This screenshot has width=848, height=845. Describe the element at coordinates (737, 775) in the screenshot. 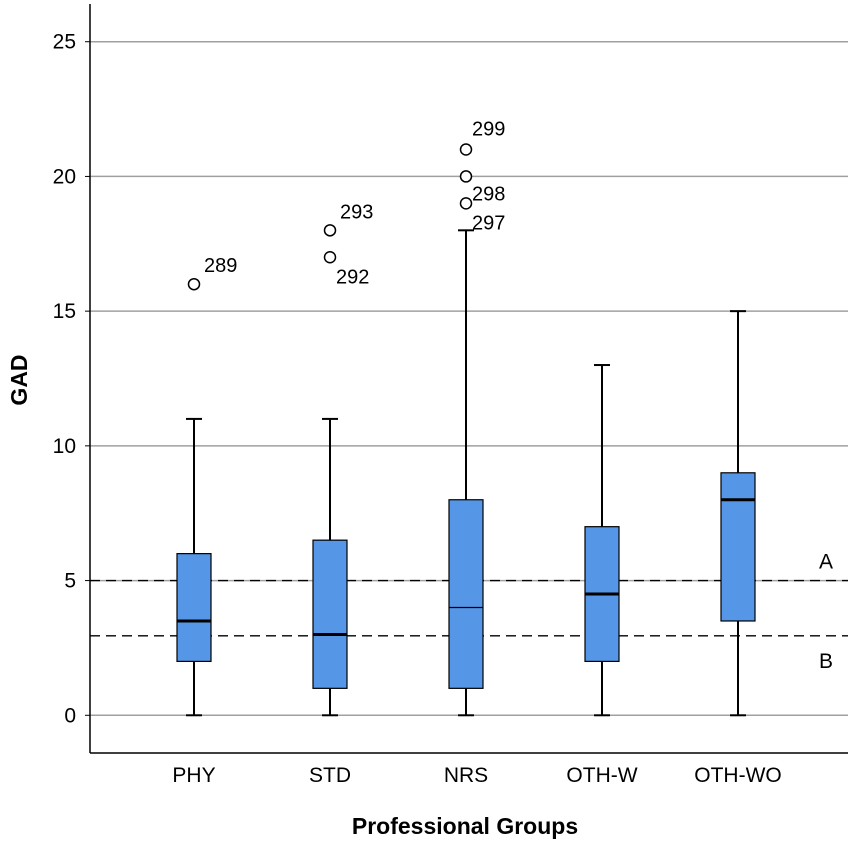

I see `x-category-label-OTH-WO: OTH-WO` at that location.